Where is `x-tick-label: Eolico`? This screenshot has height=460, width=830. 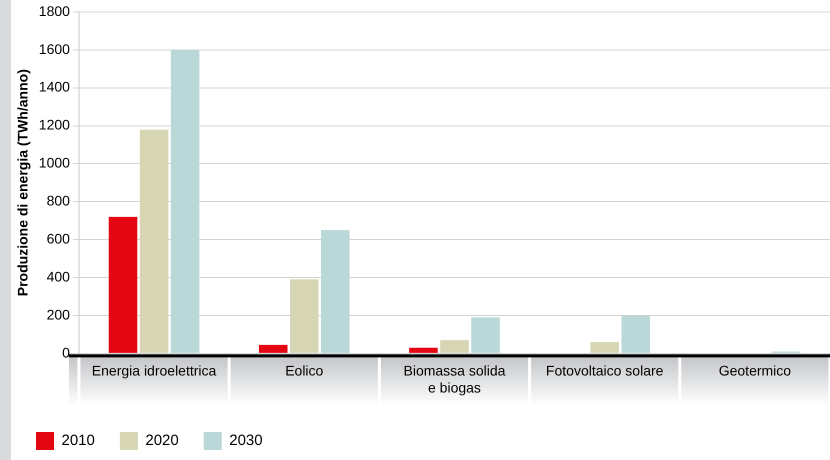 x-tick-label: Eolico is located at coordinates (304, 370).